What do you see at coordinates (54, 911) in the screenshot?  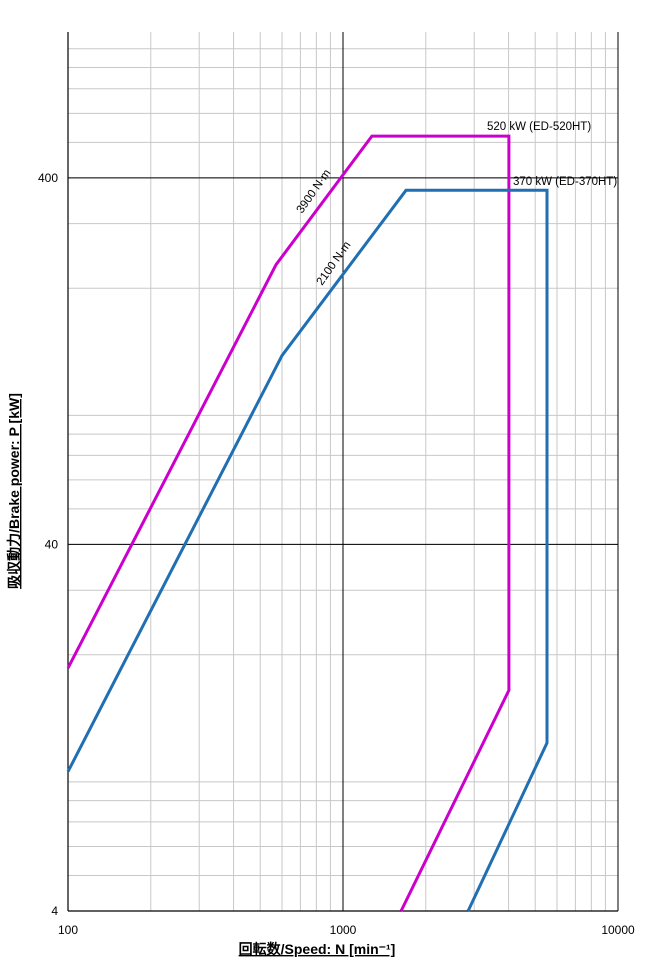 I see `y-tick-label: 4` at bounding box center [54, 911].